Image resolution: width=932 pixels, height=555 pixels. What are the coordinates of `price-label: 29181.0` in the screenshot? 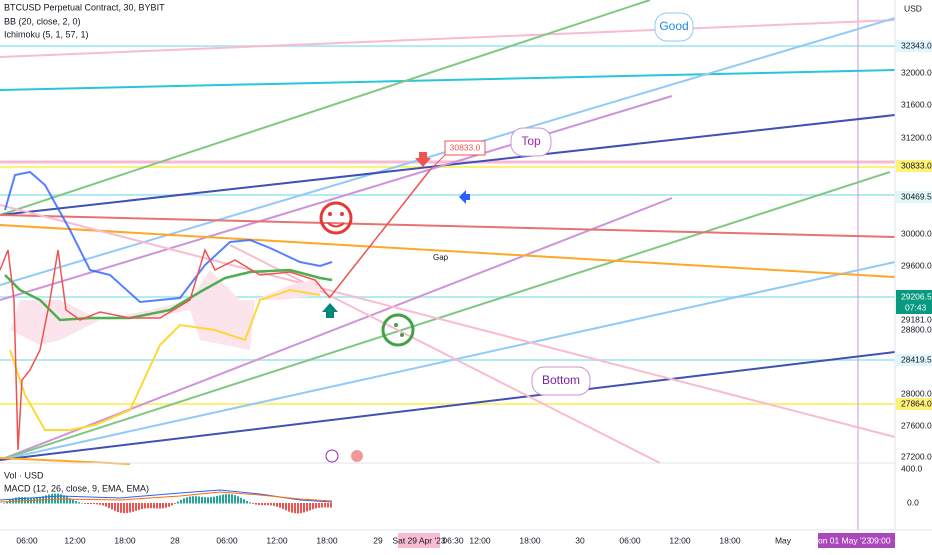 It's located at (916, 319).